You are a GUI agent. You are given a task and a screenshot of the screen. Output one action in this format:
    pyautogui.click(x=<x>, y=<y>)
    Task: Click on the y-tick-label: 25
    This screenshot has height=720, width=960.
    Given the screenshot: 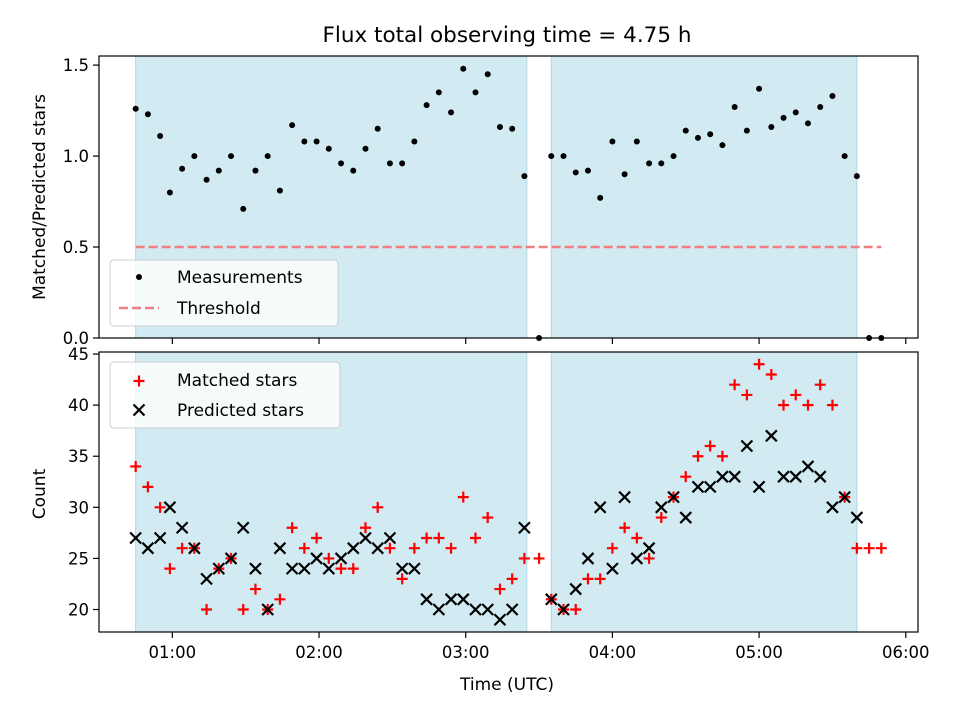 What is the action you would take?
    pyautogui.click(x=78, y=558)
    